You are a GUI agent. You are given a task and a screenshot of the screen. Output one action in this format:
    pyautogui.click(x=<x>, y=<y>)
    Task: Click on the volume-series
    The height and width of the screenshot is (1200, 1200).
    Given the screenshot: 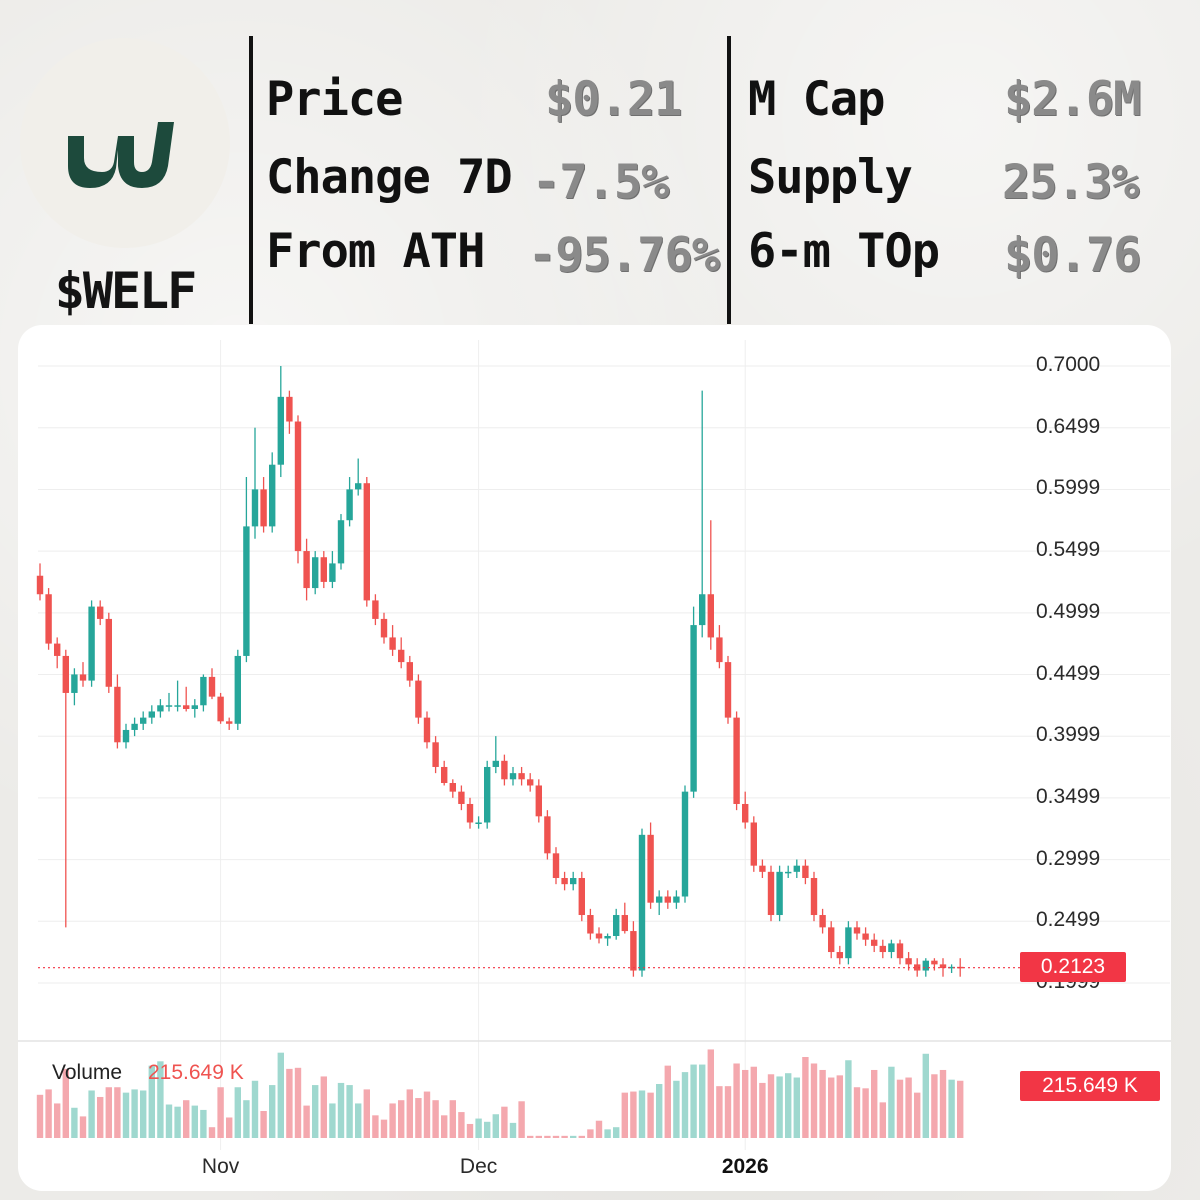 What is the action you would take?
    pyautogui.click(x=500, y=1093)
    